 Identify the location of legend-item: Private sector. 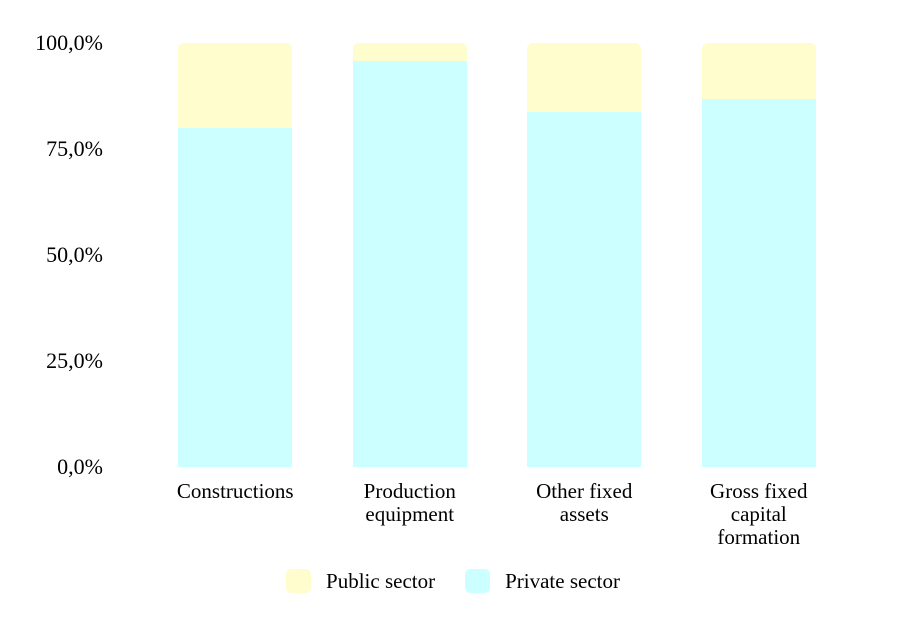
(542, 581).